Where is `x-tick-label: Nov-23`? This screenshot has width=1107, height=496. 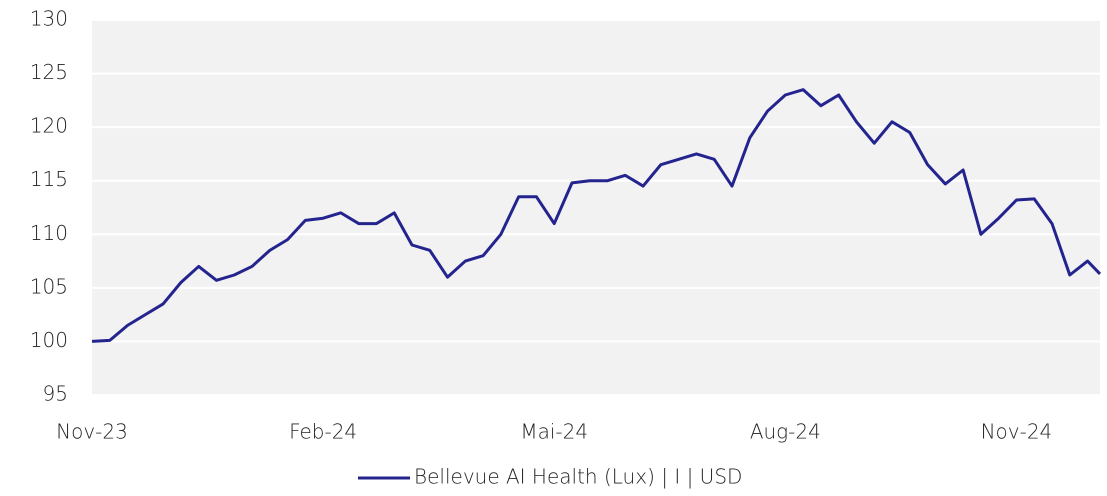
x-tick-label: Nov-23 is located at coordinates (92, 432).